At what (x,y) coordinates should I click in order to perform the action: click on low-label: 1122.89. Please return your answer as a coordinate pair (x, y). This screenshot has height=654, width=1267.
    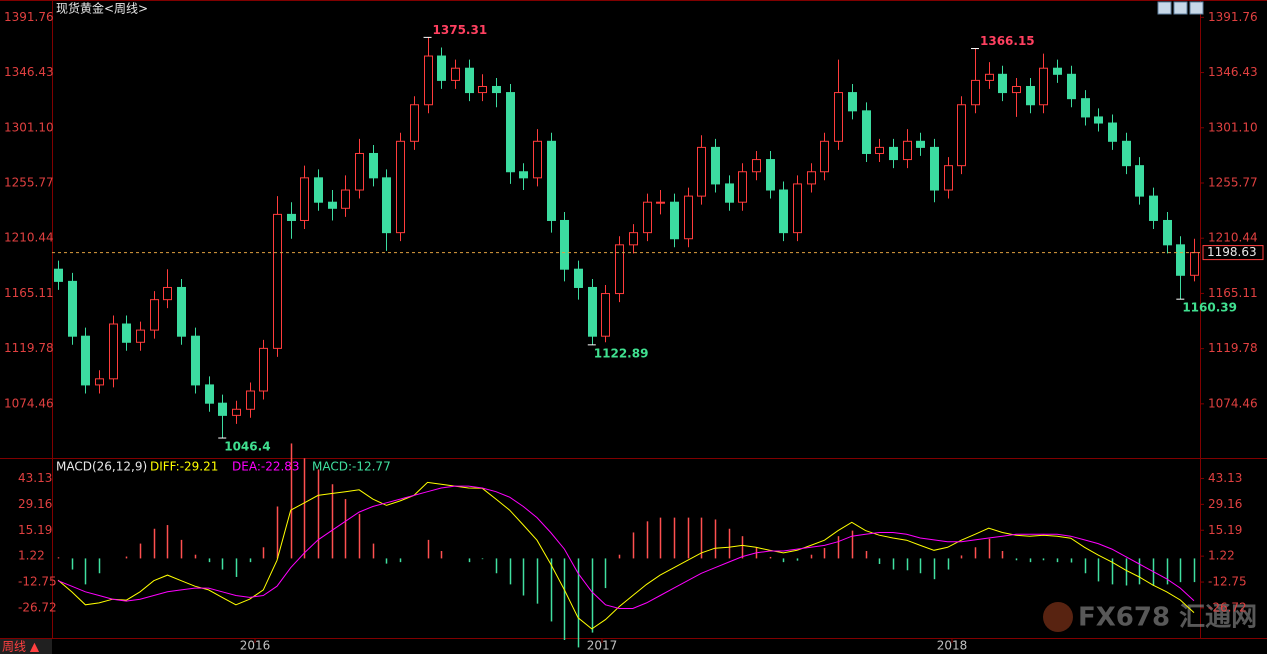
    Looking at the image, I should click on (621, 353).